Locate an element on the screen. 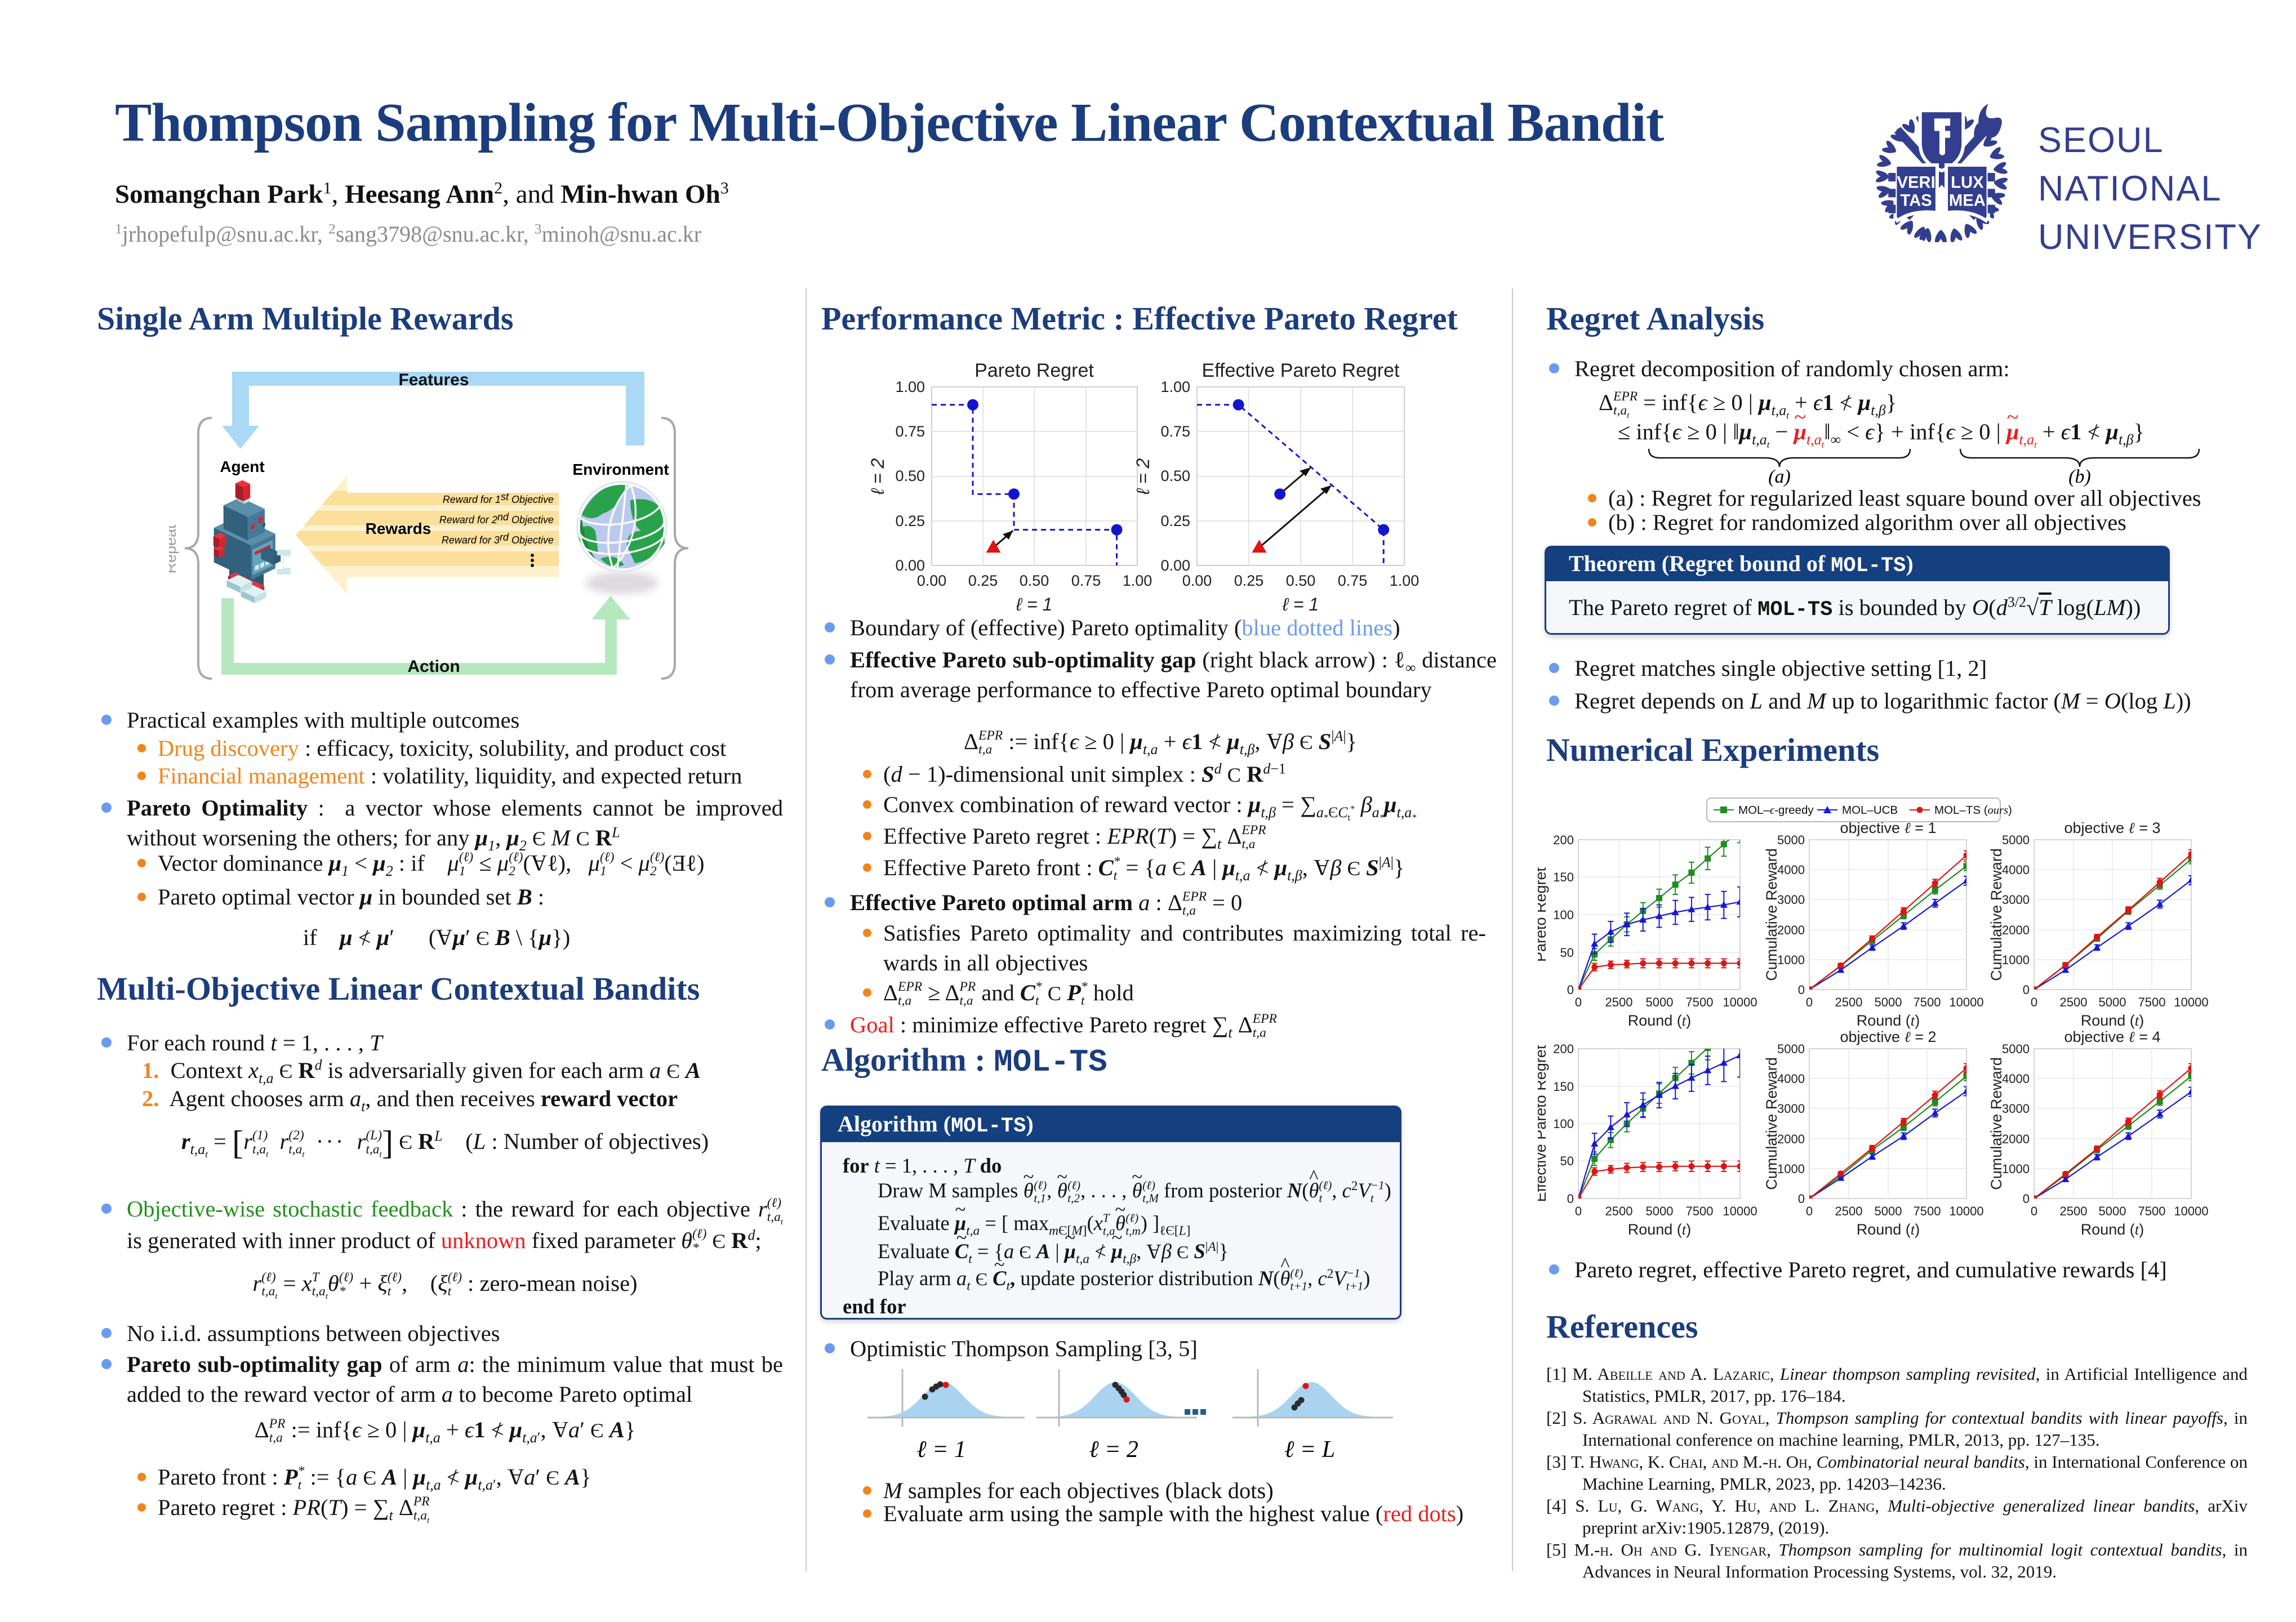  svg-text: Rewards is located at coordinates (398, 528).